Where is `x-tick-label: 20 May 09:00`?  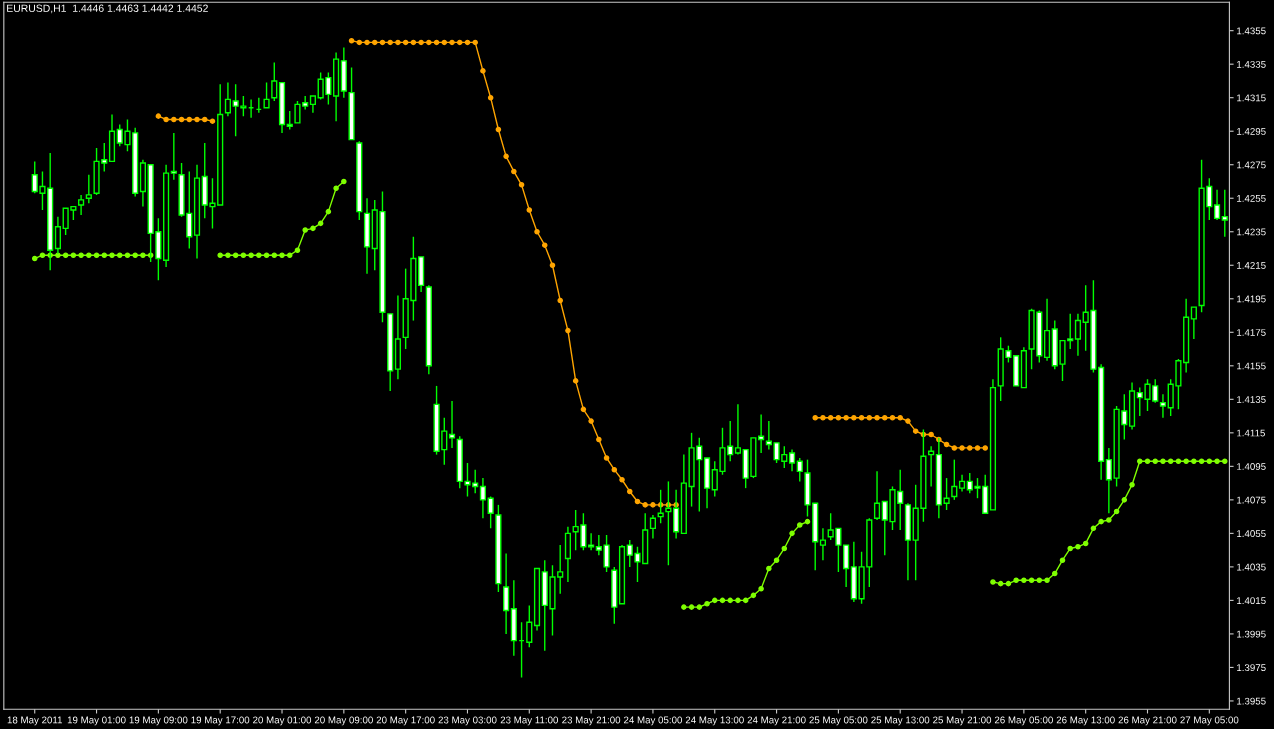 x-tick-label: 20 May 09:00 is located at coordinates (343, 721).